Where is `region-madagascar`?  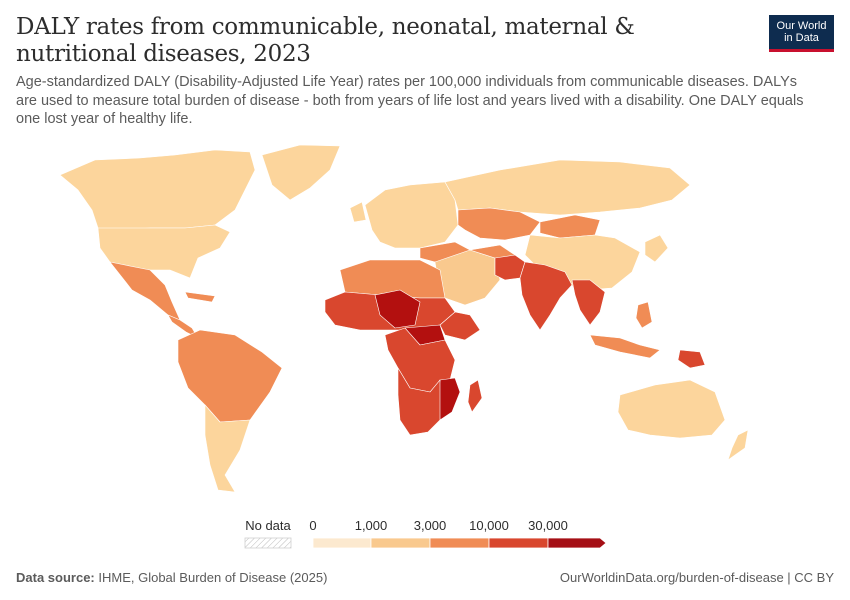 region-madagascar is located at coordinates (475, 396).